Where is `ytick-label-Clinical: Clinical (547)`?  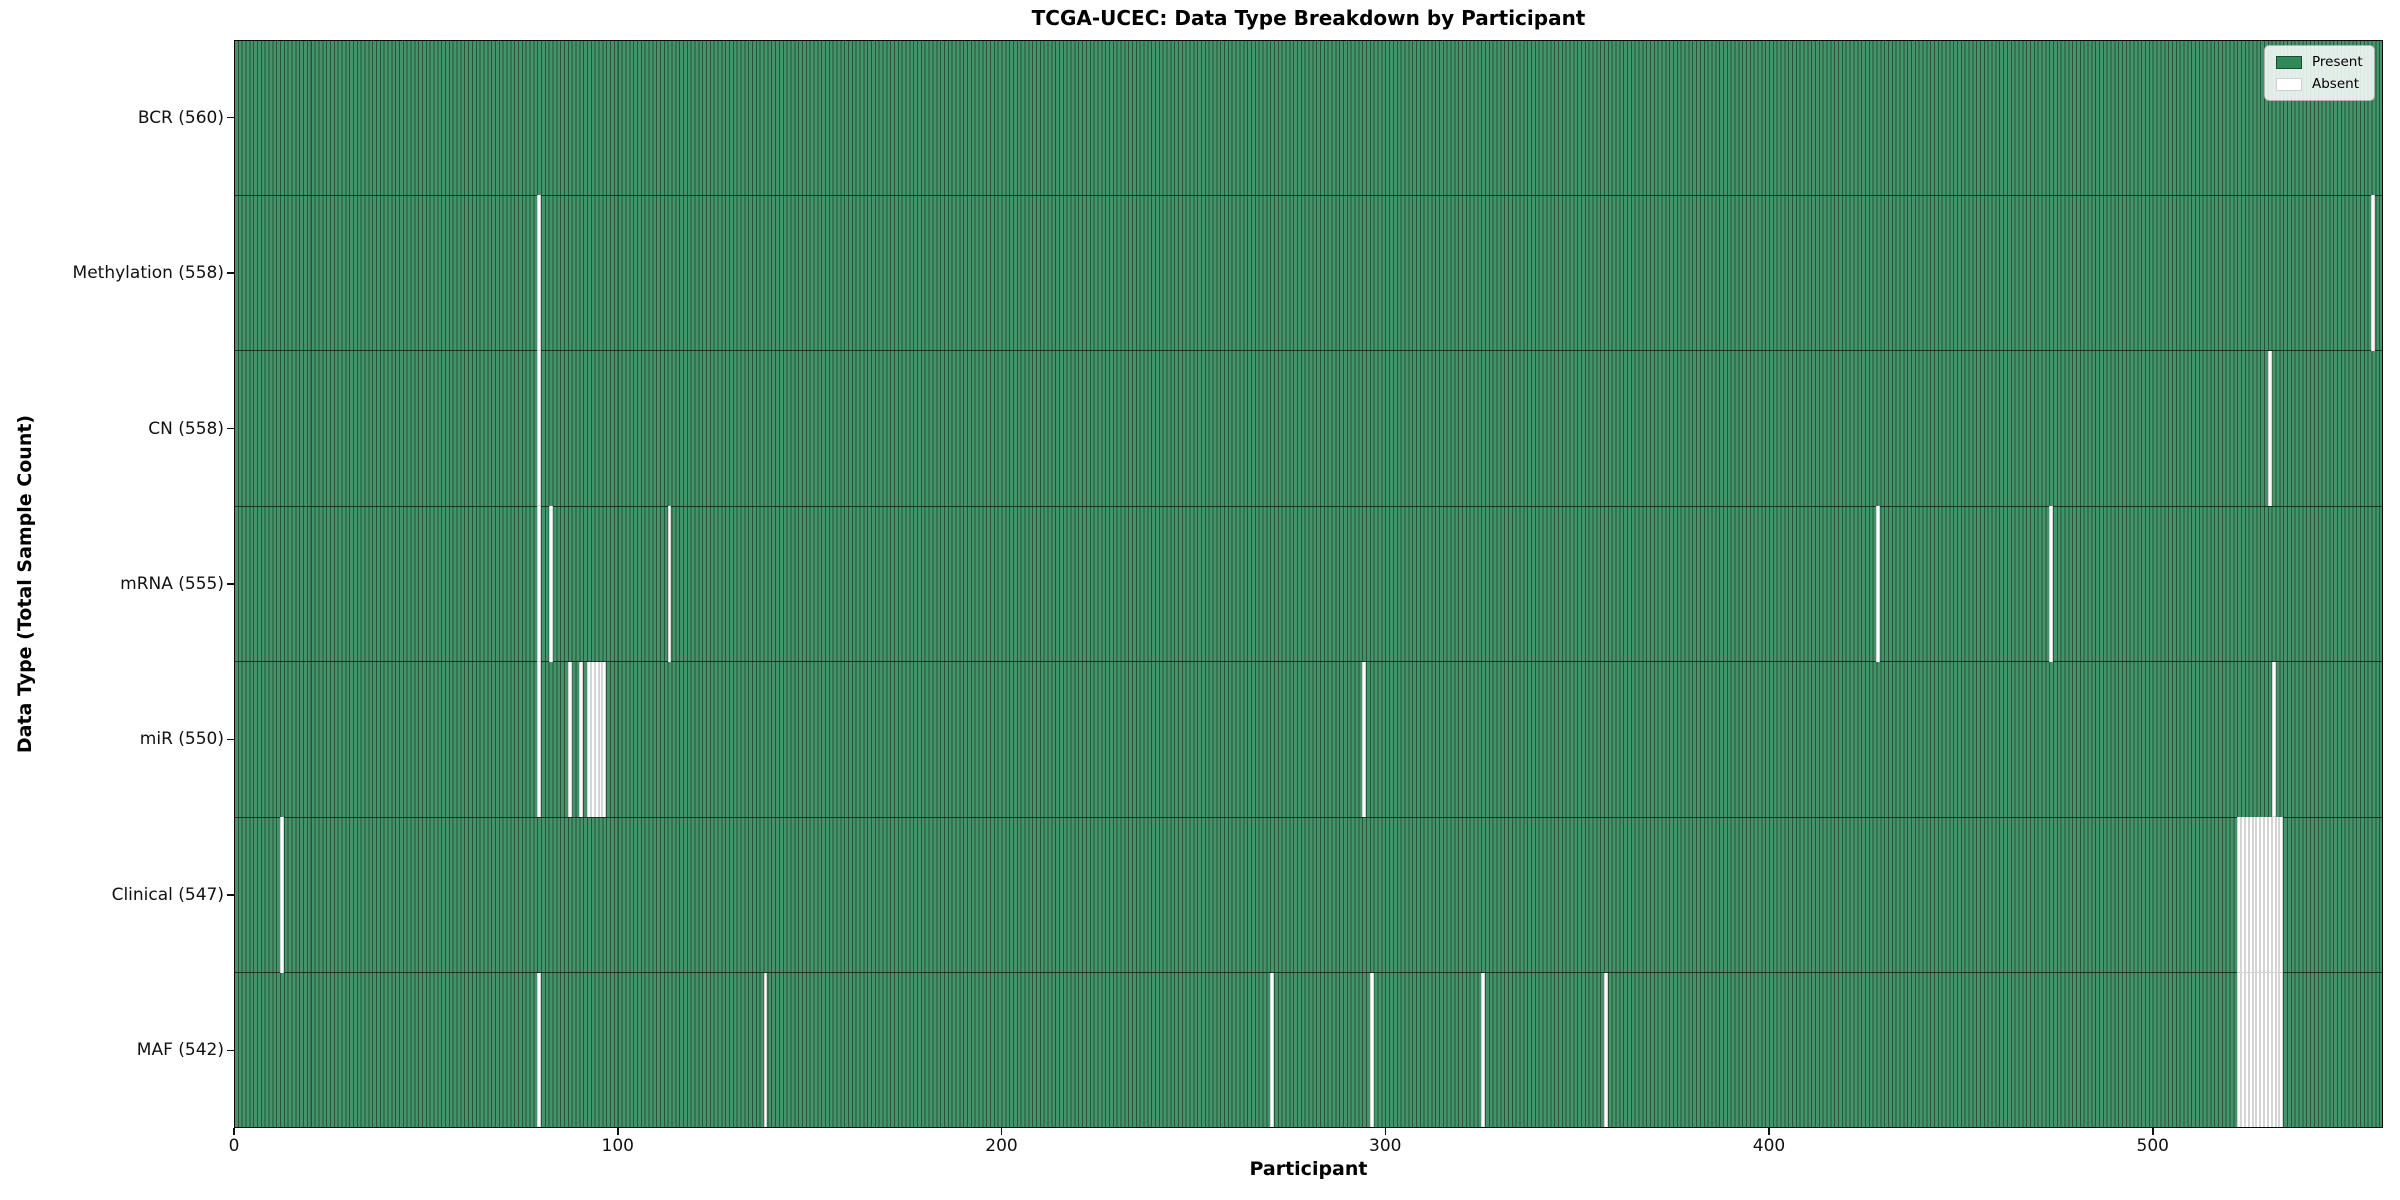
ytick-label-Clinical: Clinical (547) is located at coordinates (167, 894).